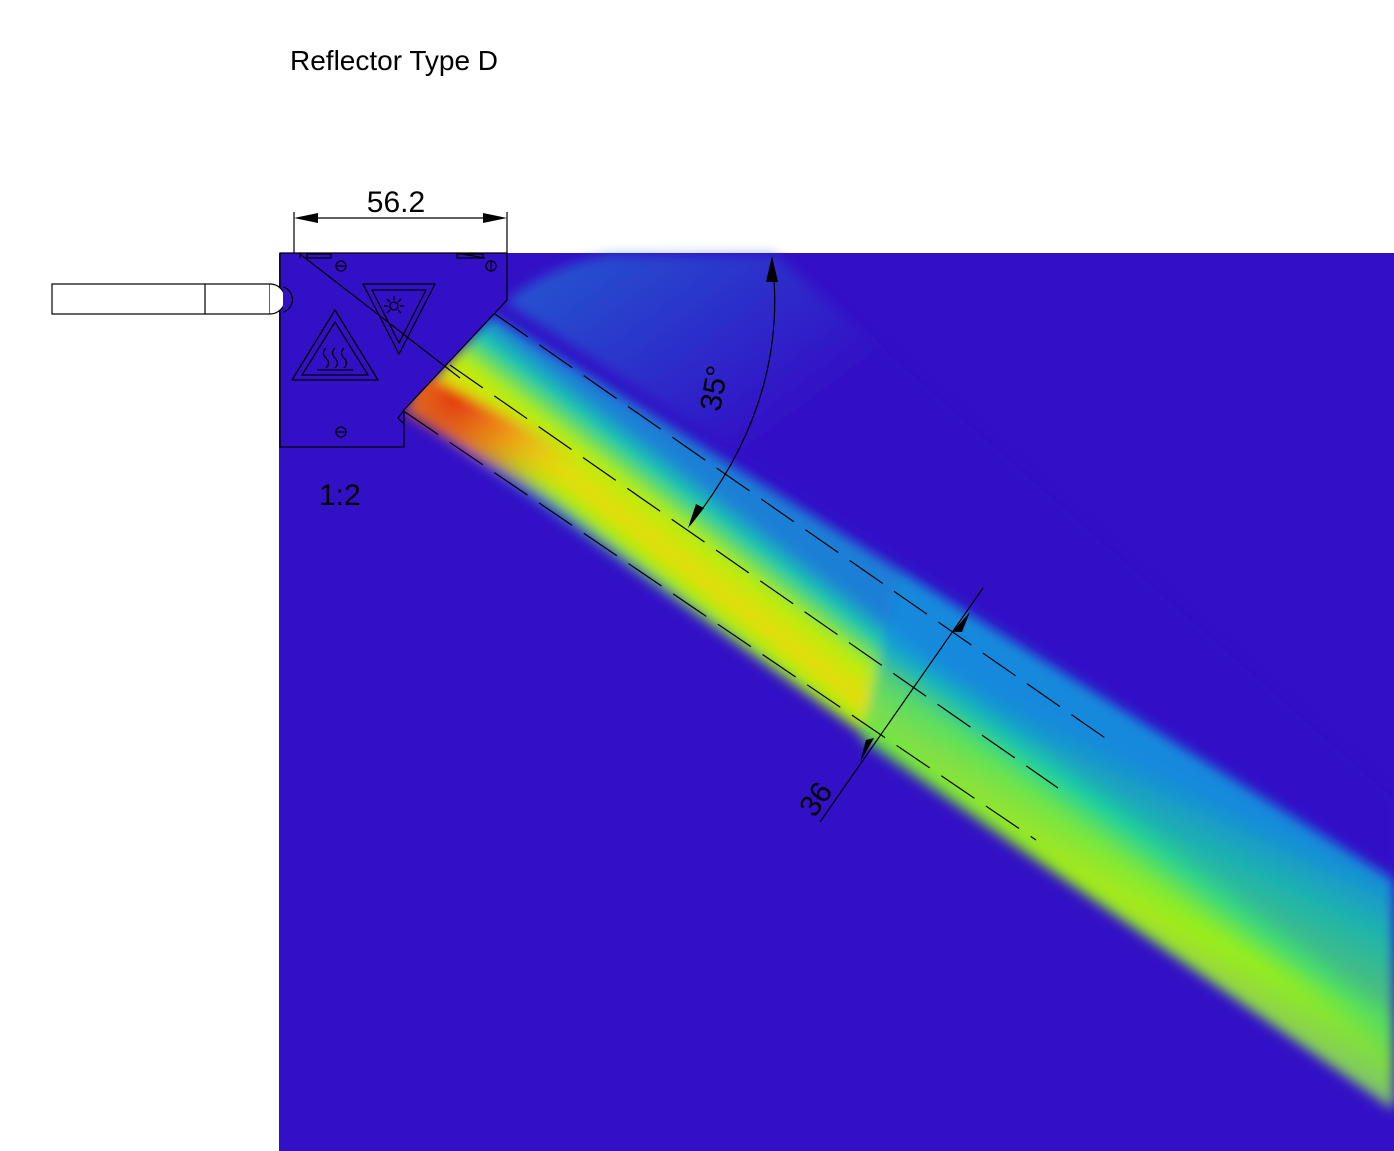 The width and height of the screenshot is (1394, 1151). I want to click on screw-icon, so click(416, 349).